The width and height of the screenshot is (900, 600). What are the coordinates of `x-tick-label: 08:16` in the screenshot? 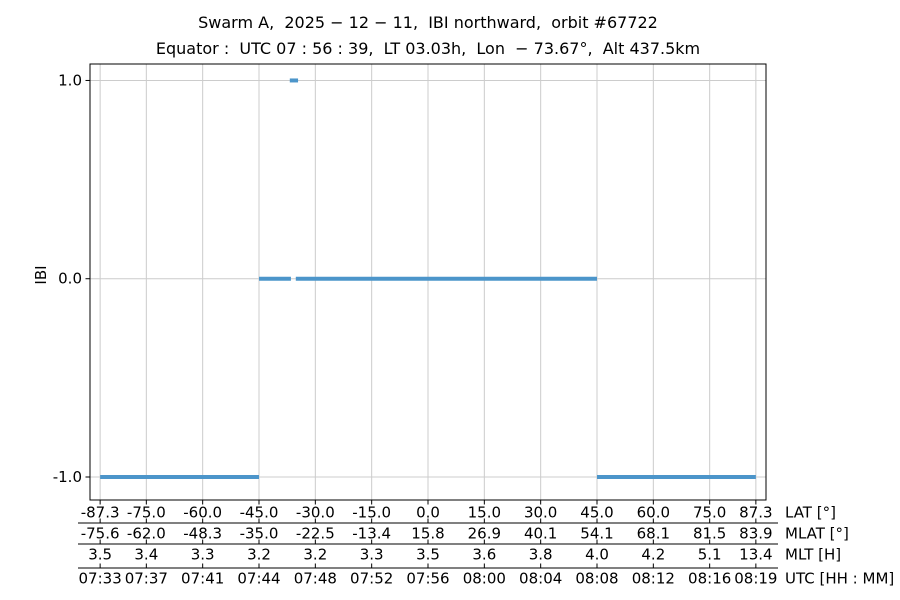 It's located at (709, 579).